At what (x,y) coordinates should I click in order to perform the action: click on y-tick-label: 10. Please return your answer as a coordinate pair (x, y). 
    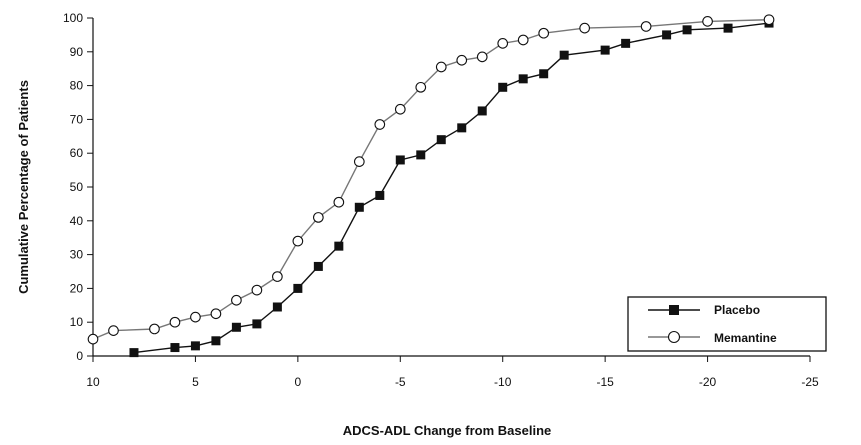
    Looking at the image, I should click on (77, 322).